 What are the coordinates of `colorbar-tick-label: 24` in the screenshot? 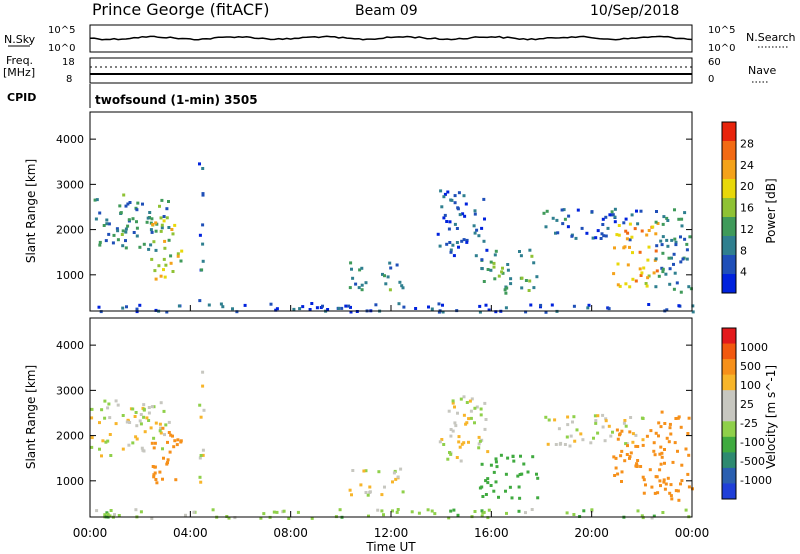 It's located at (747, 165).